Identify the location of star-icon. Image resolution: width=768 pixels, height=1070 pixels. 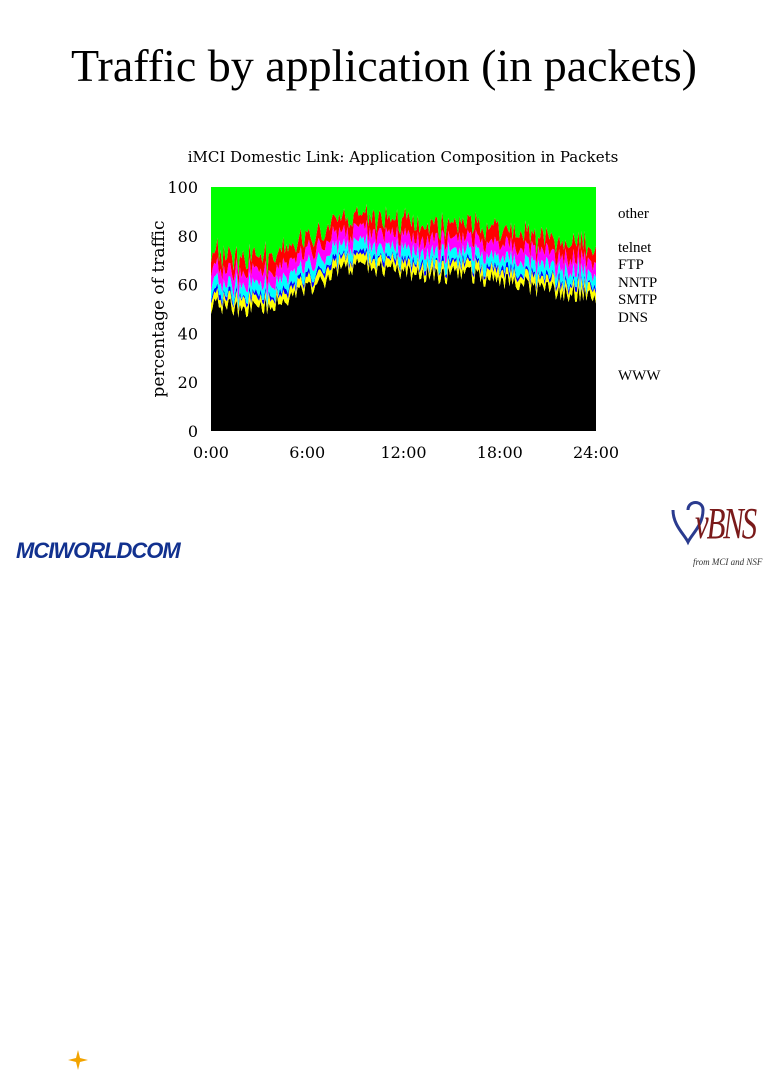
(78, 1060).